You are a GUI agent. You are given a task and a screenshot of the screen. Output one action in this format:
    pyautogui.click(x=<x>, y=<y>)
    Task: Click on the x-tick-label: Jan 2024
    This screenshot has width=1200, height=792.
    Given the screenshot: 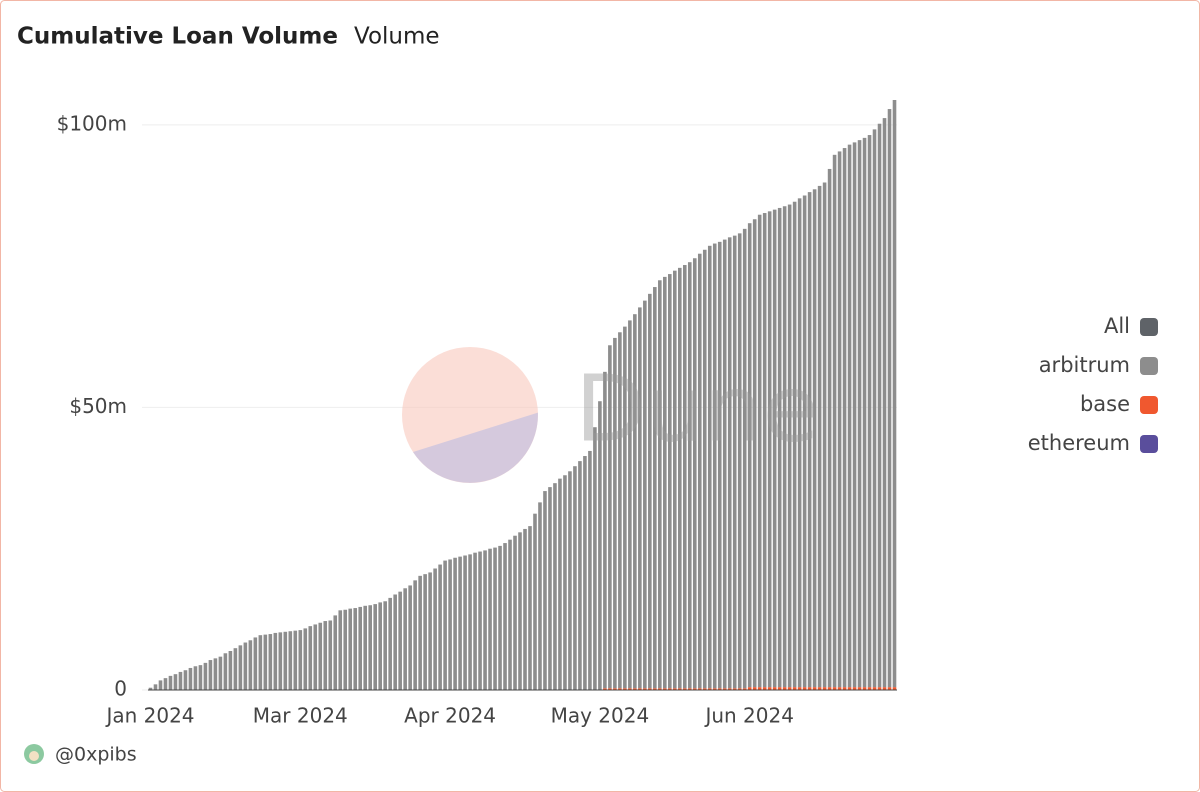 What is the action you would take?
    pyautogui.click(x=149, y=716)
    